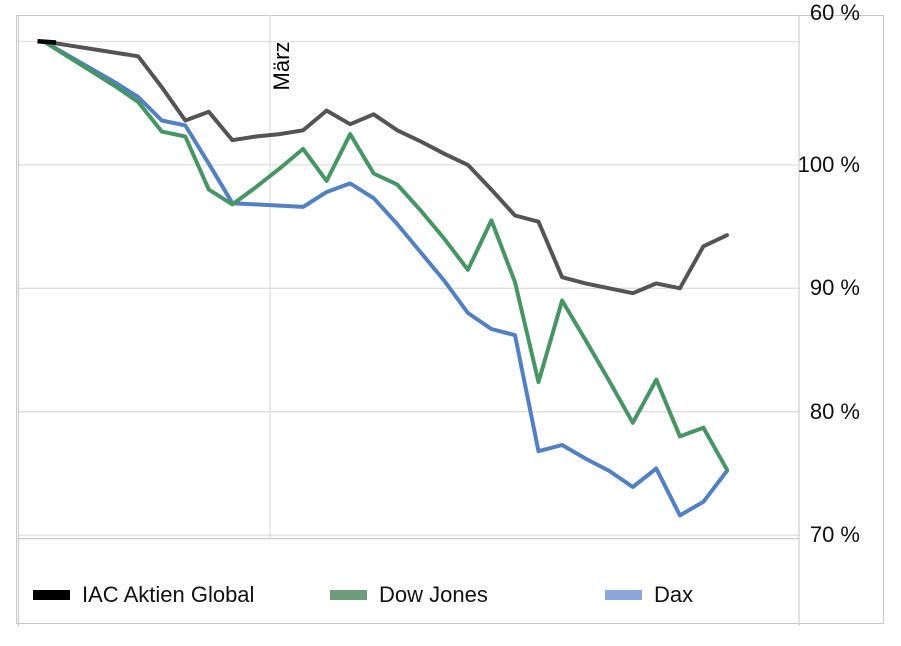  Describe the element at coordinates (834, 411) in the screenshot. I see `y-axis-tick-label: 80 %` at that location.